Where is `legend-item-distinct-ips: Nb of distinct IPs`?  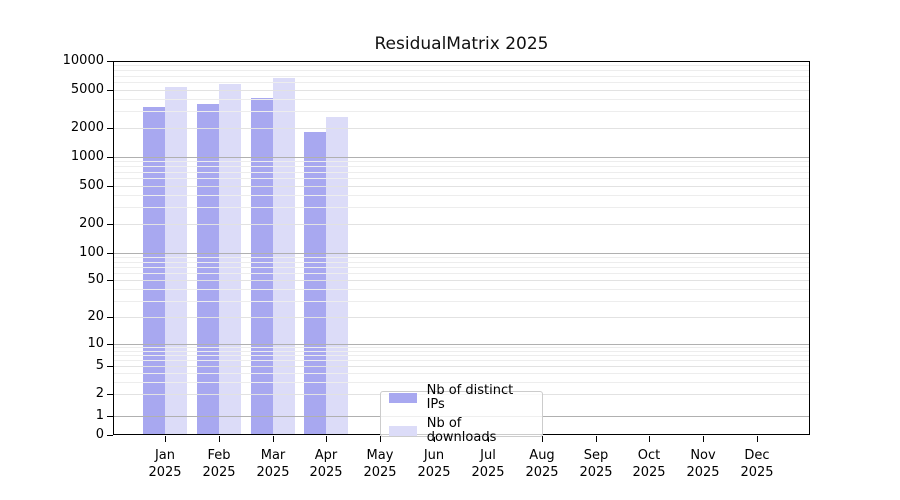 legend-item-distinct-ips: Nb of distinct IPs is located at coordinates (461, 397).